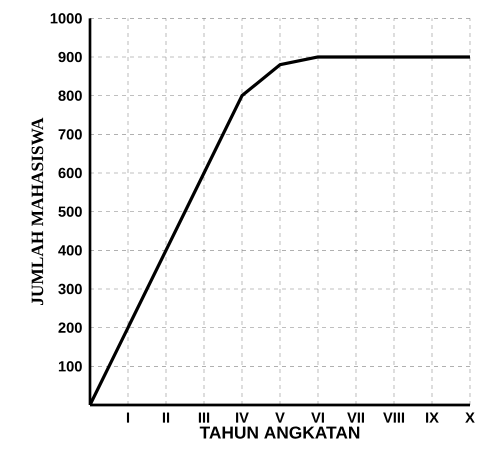 Image resolution: width=486 pixels, height=459 pixels. Describe the element at coordinates (66, 18) in the screenshot. I see `y-tick-label: 1000` at that location.